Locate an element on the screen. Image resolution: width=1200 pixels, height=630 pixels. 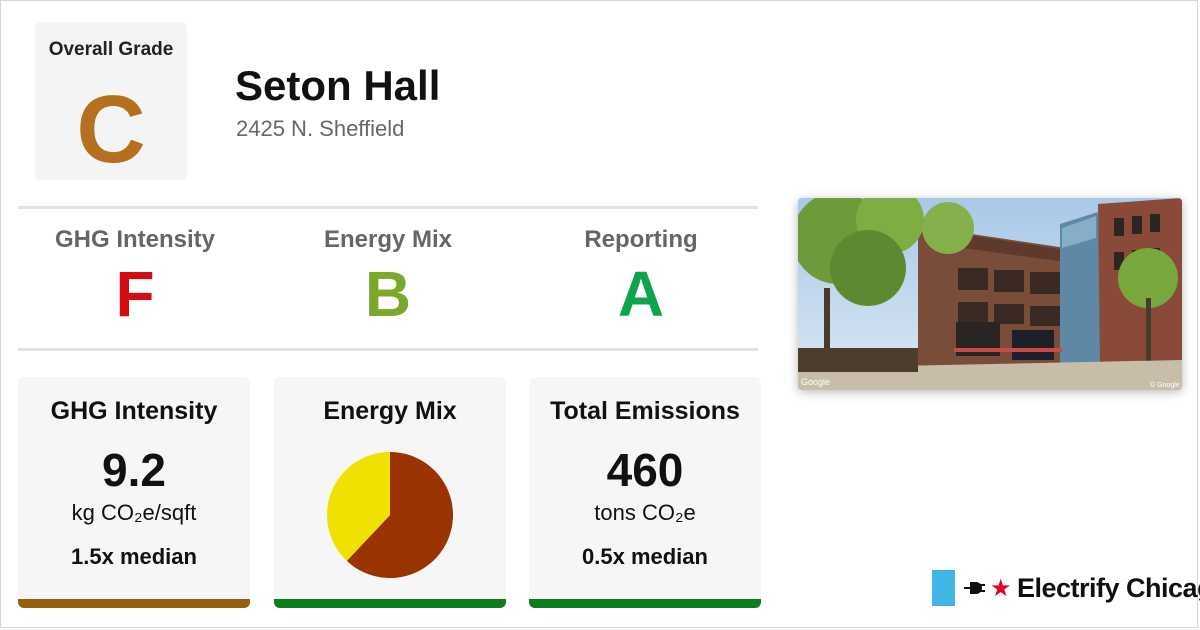
card-value: 460 is located at coordinates (645, 470).